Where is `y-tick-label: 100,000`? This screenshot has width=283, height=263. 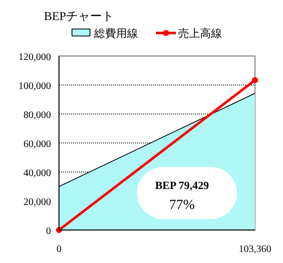 y-tick-label: 100,000 is located at coordinates (34, 86).